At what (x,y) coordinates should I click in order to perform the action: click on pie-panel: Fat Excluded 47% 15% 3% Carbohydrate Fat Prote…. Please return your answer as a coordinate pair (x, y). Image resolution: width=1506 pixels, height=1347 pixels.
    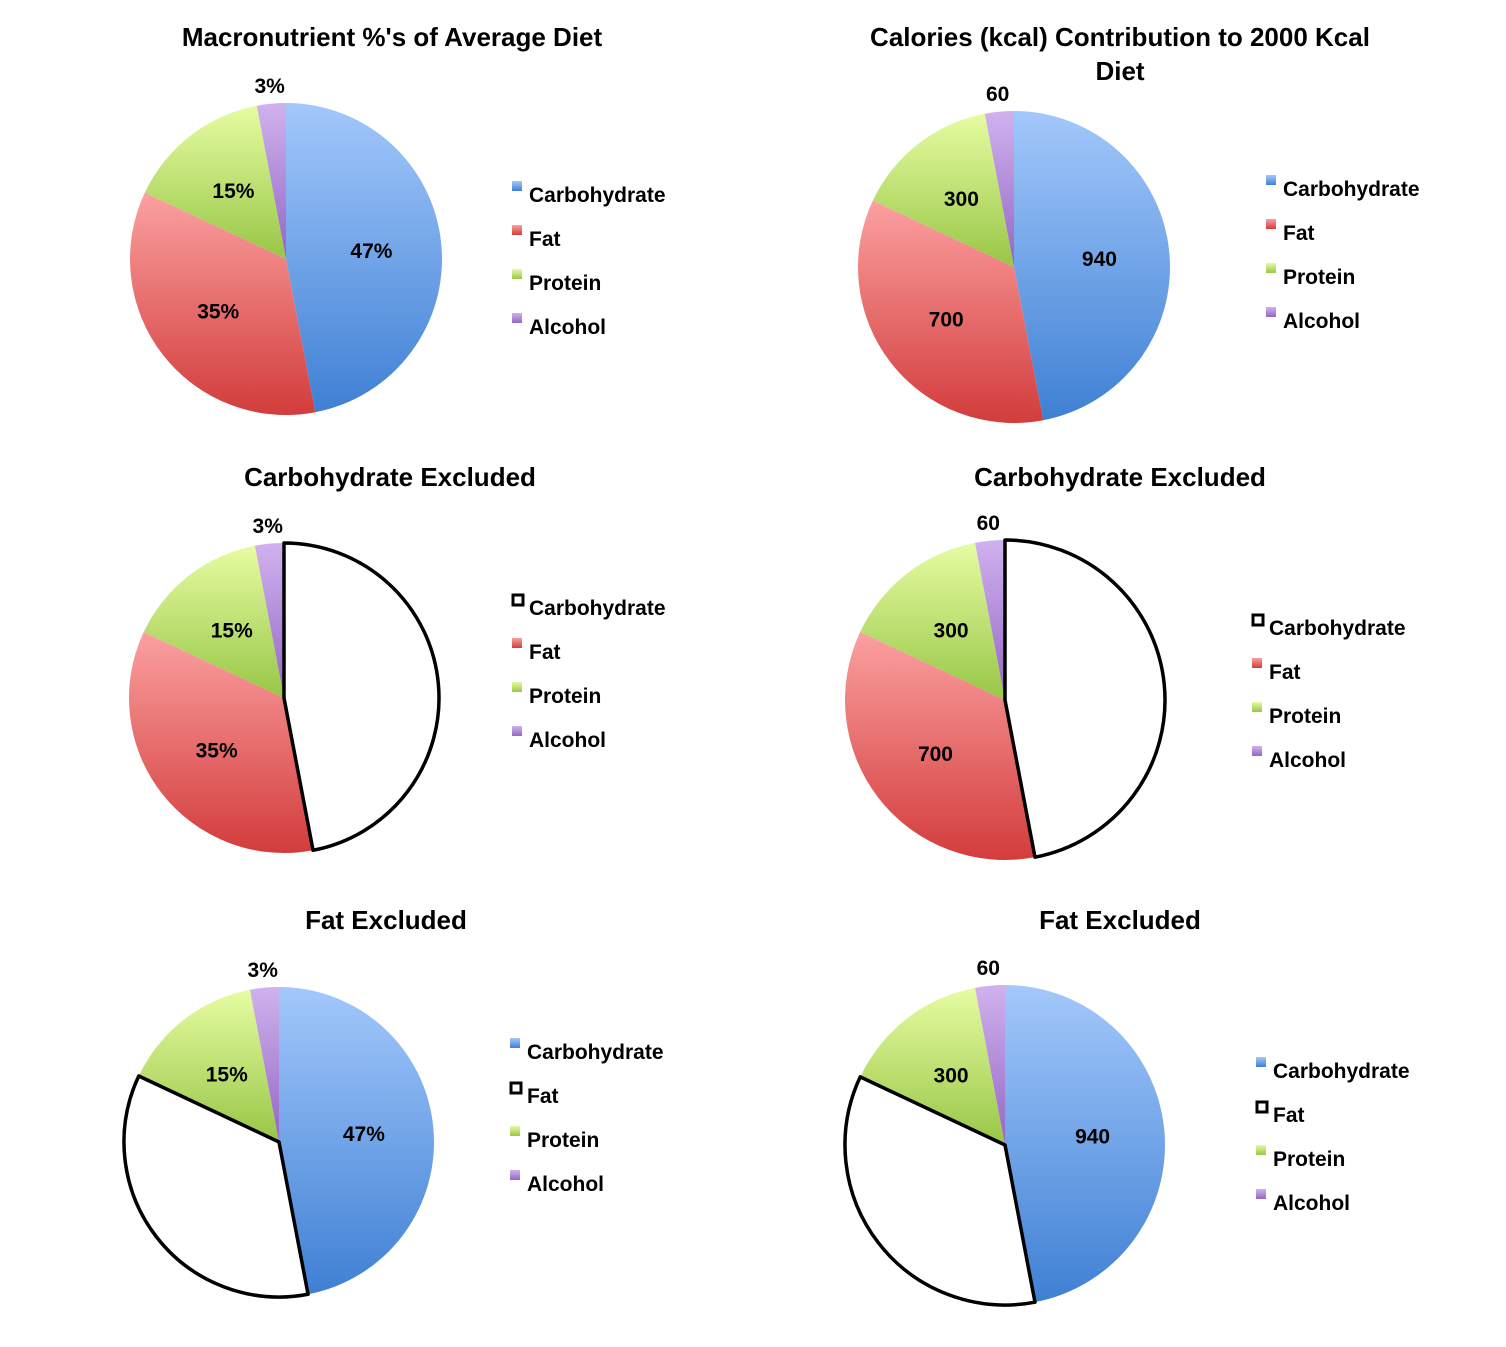
    Looking at the image, I should click on (393, 1102).